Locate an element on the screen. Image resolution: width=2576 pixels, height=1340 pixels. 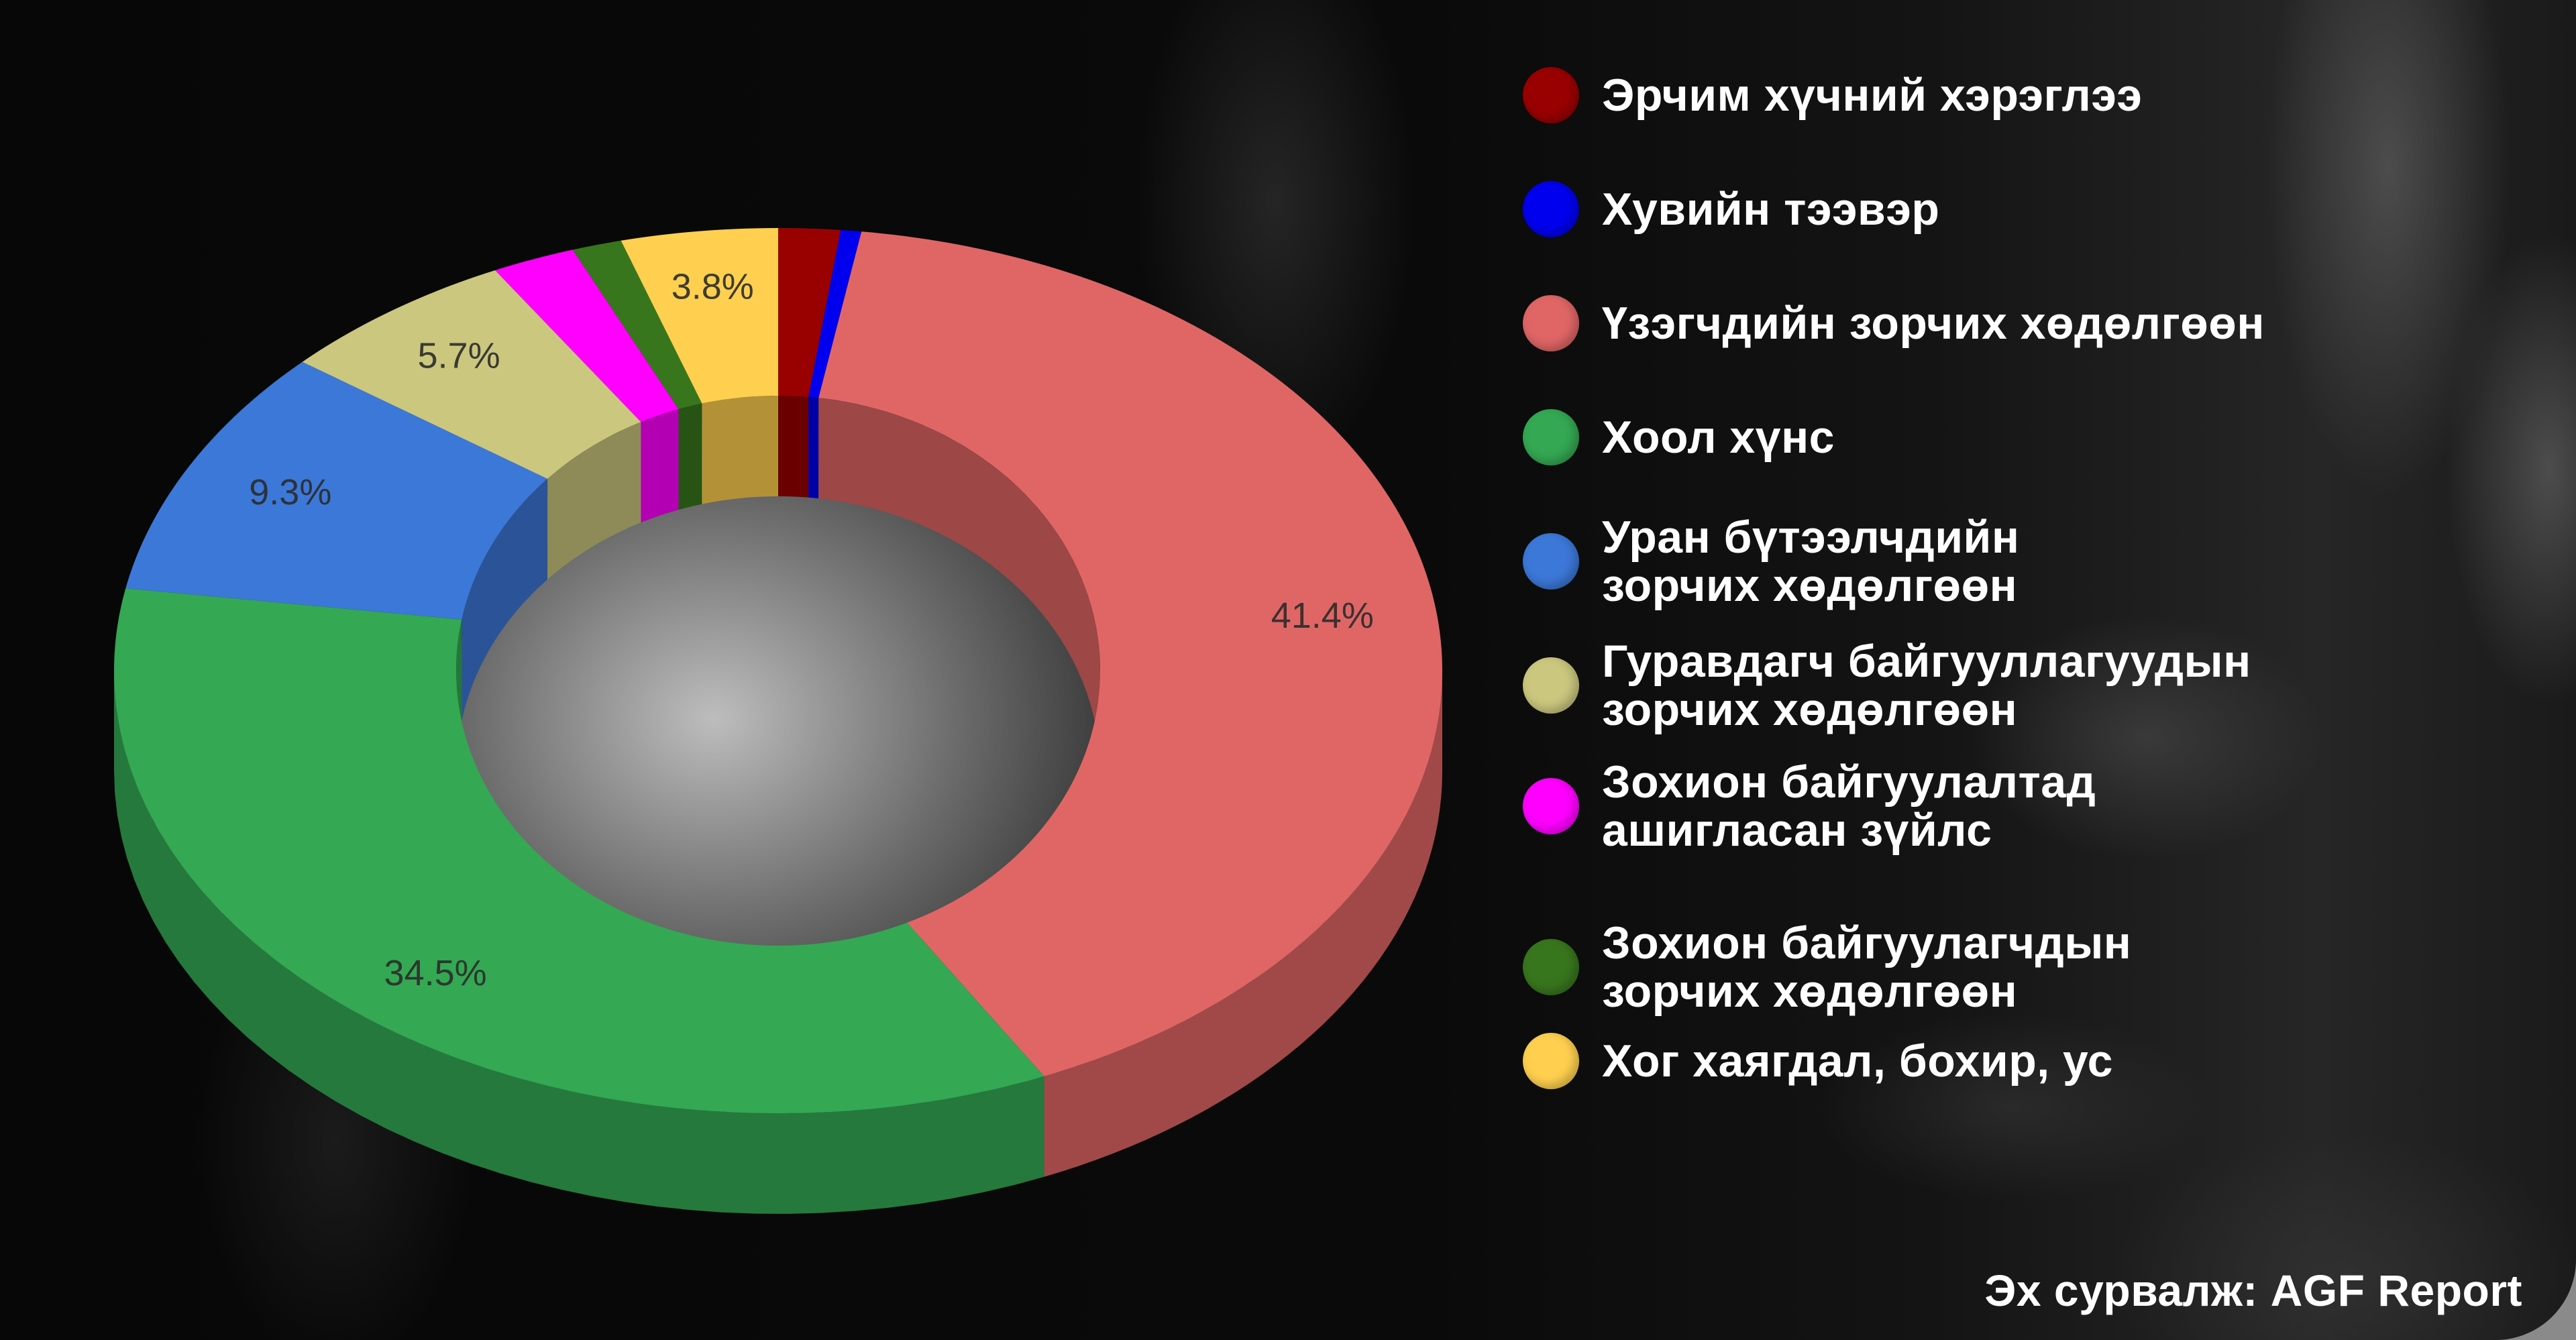
donut-inner-walls is located at coordinates (778, 583).